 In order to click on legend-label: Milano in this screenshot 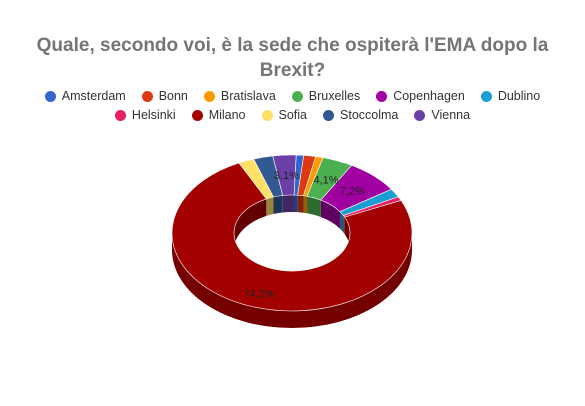, I will do `click(227, 115)`.